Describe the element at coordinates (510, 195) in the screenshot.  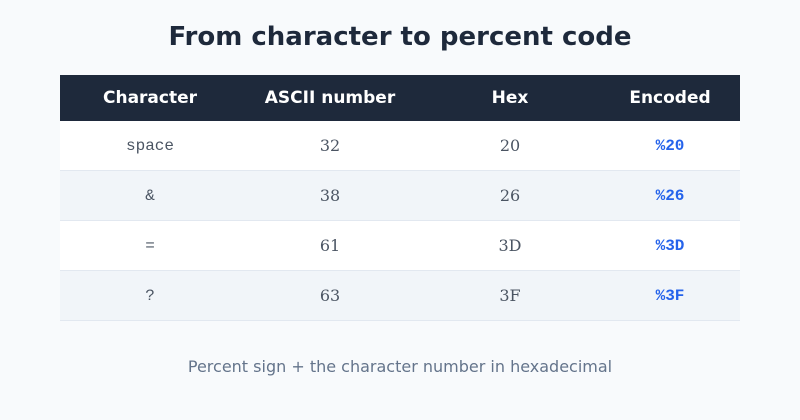
I see `cell-hex: 26` at that location.